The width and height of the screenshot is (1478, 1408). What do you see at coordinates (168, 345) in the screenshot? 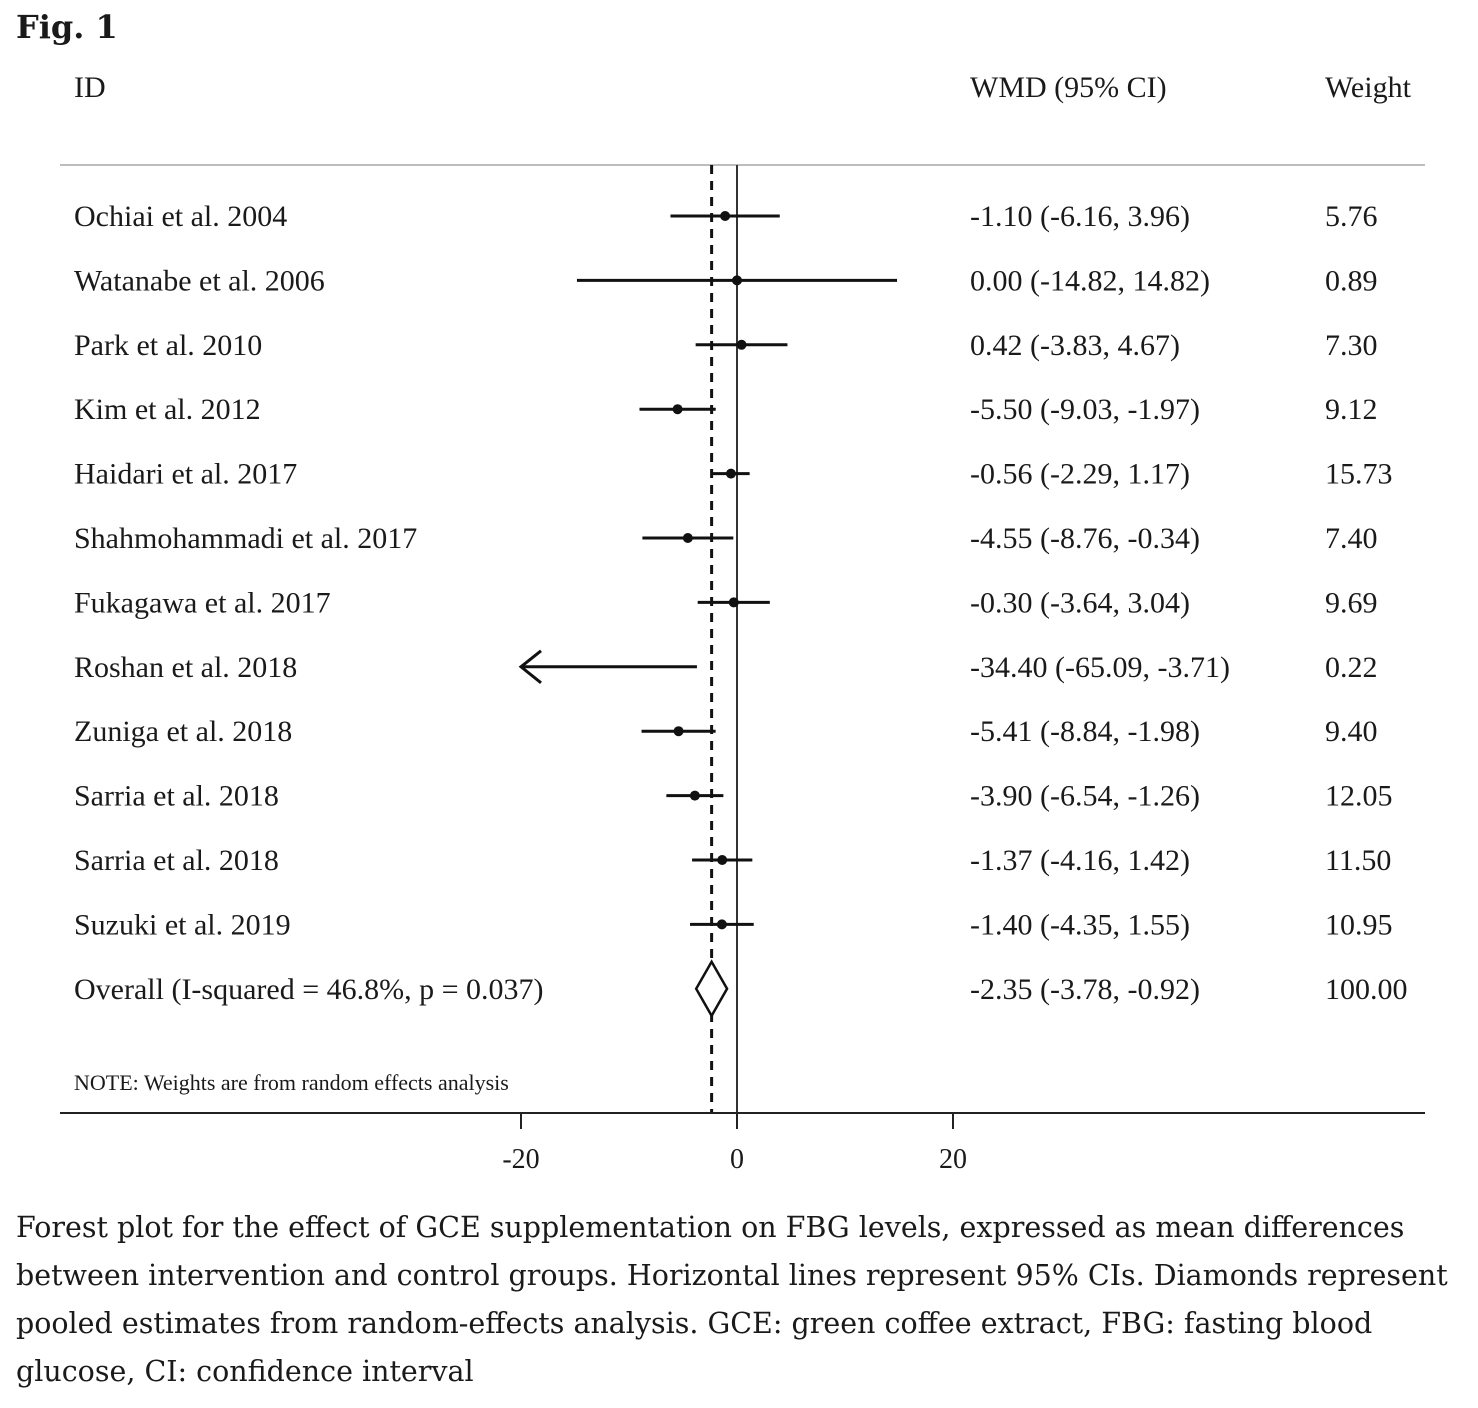
I see `study-id-label: Park et al. 2010` at bounding box center [168, 345].